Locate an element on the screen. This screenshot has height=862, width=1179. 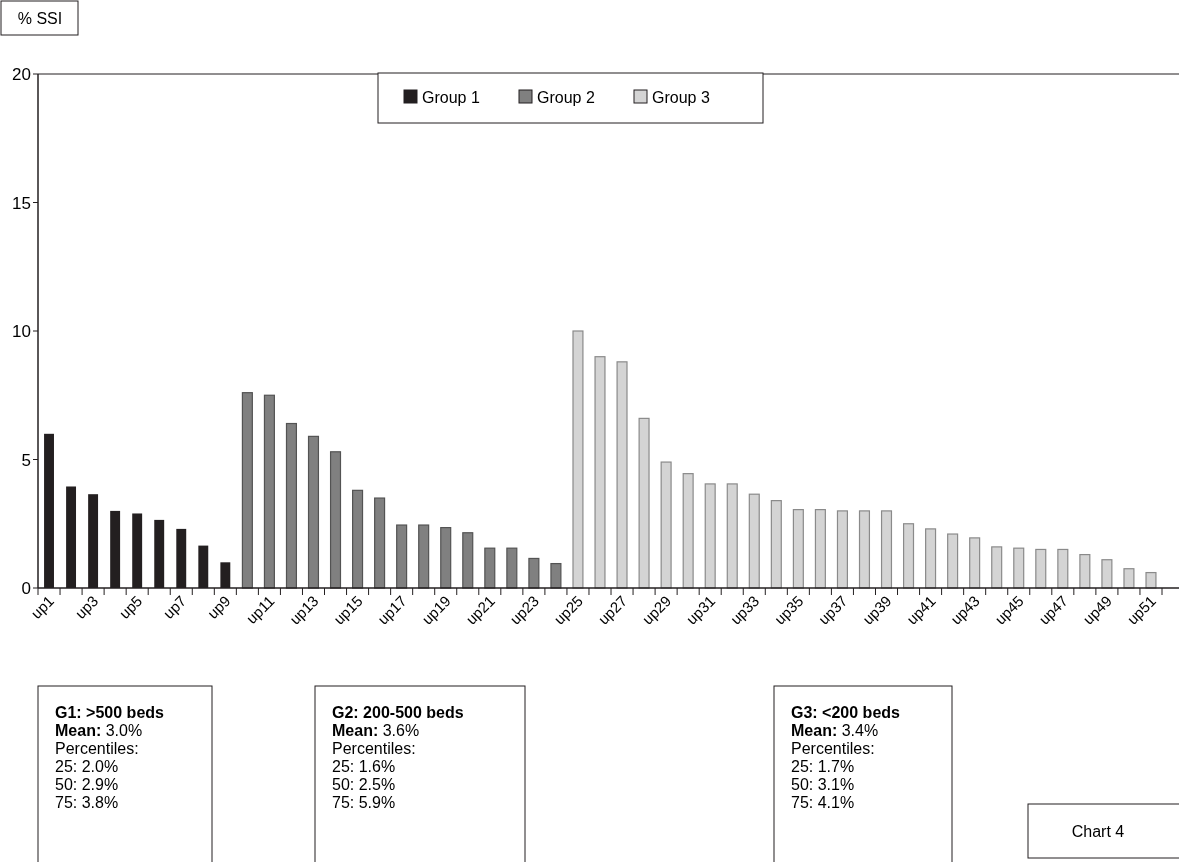
y-tick-label: 15 is located at coordinates (21, 203).